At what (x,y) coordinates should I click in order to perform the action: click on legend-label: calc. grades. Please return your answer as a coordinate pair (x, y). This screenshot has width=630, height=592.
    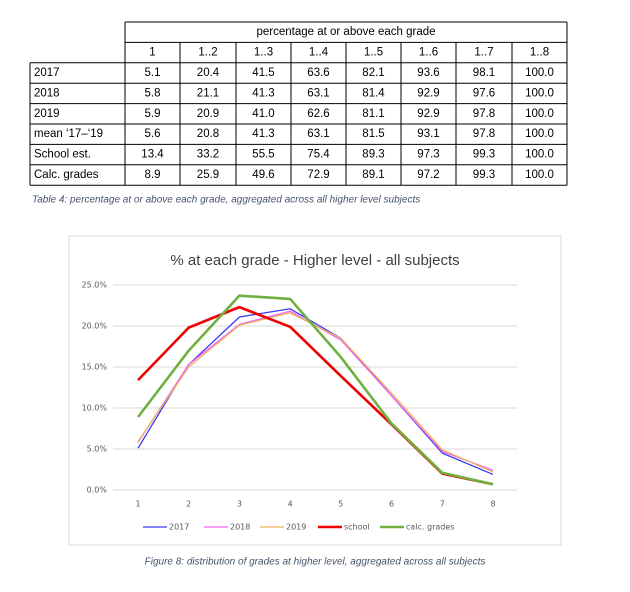
    Looking at the image, I should click on (430, 527).